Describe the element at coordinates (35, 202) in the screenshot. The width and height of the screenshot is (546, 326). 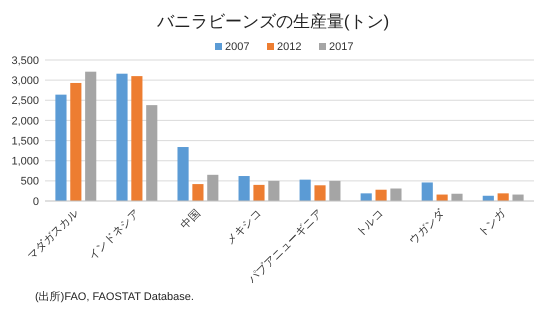
I see `y-tick-label: 0` at that location.